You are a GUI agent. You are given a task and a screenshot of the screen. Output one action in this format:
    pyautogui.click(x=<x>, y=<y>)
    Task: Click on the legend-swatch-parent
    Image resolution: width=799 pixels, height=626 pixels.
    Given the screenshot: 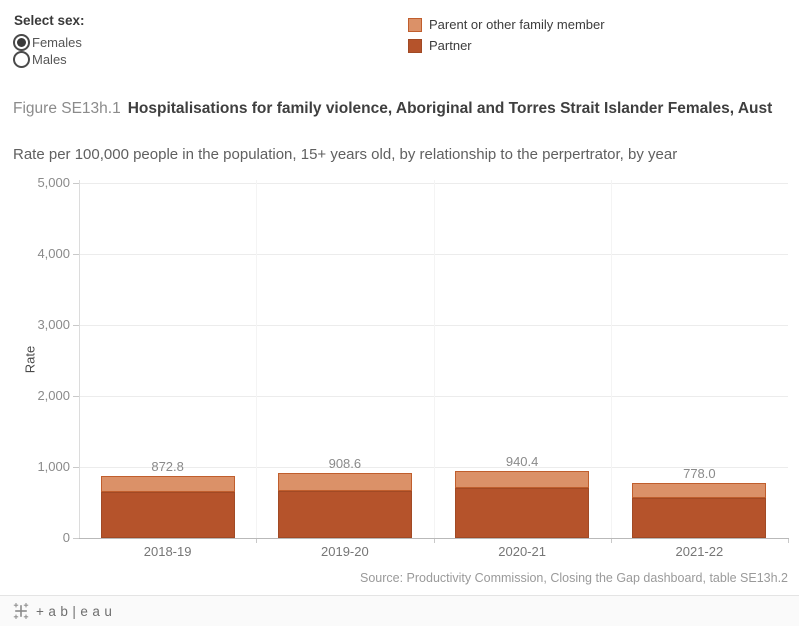 What is the action you would take?
    pyautogui.click(x=415, y=24)
    